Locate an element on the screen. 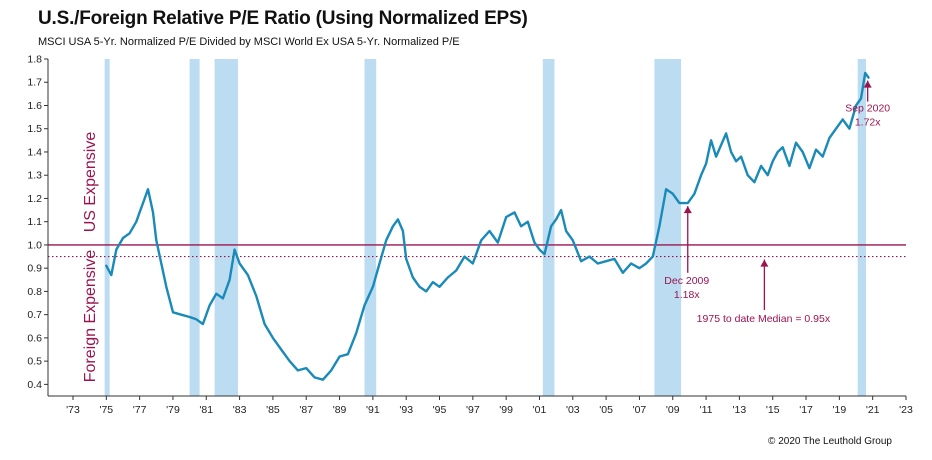 The image size is (932, 460). y-tick-label-14: 1.8 is located at coordinates (34, 60).